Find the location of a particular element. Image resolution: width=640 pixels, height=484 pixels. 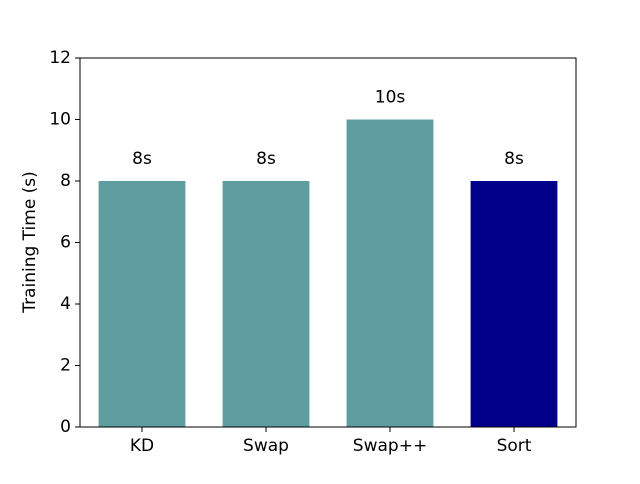

y-tick-label: 2 is located at coordinates (65, 366).